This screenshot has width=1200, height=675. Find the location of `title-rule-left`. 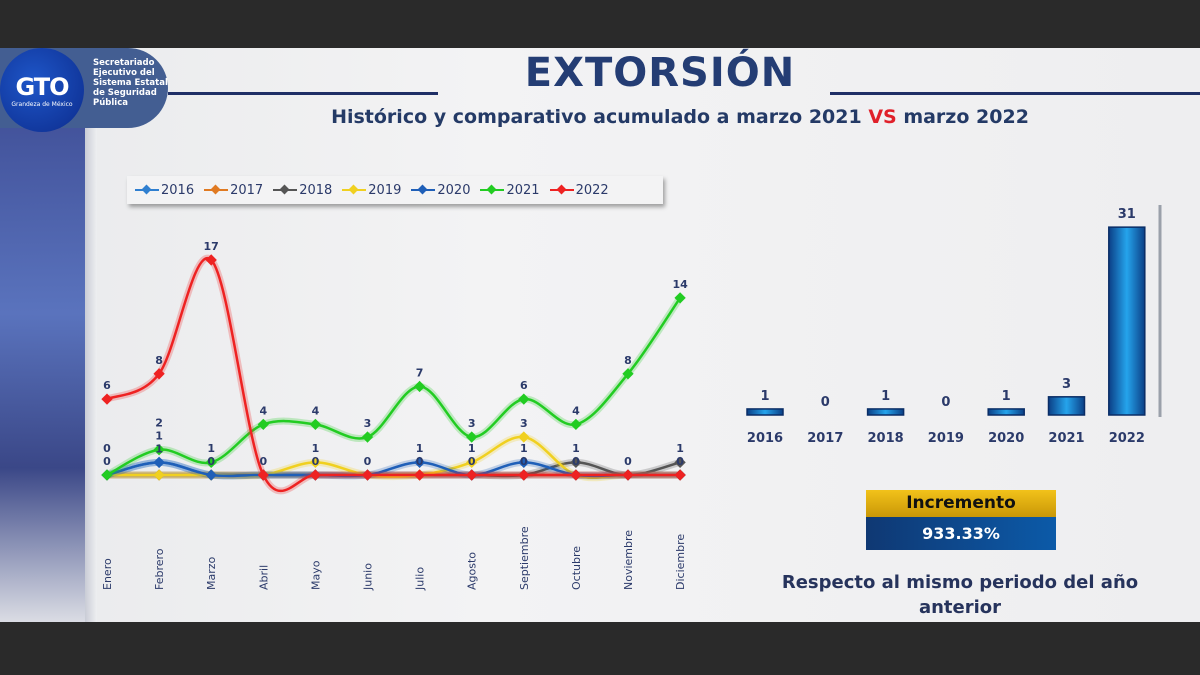

title-rule-left is located at coordinates (303, 93).